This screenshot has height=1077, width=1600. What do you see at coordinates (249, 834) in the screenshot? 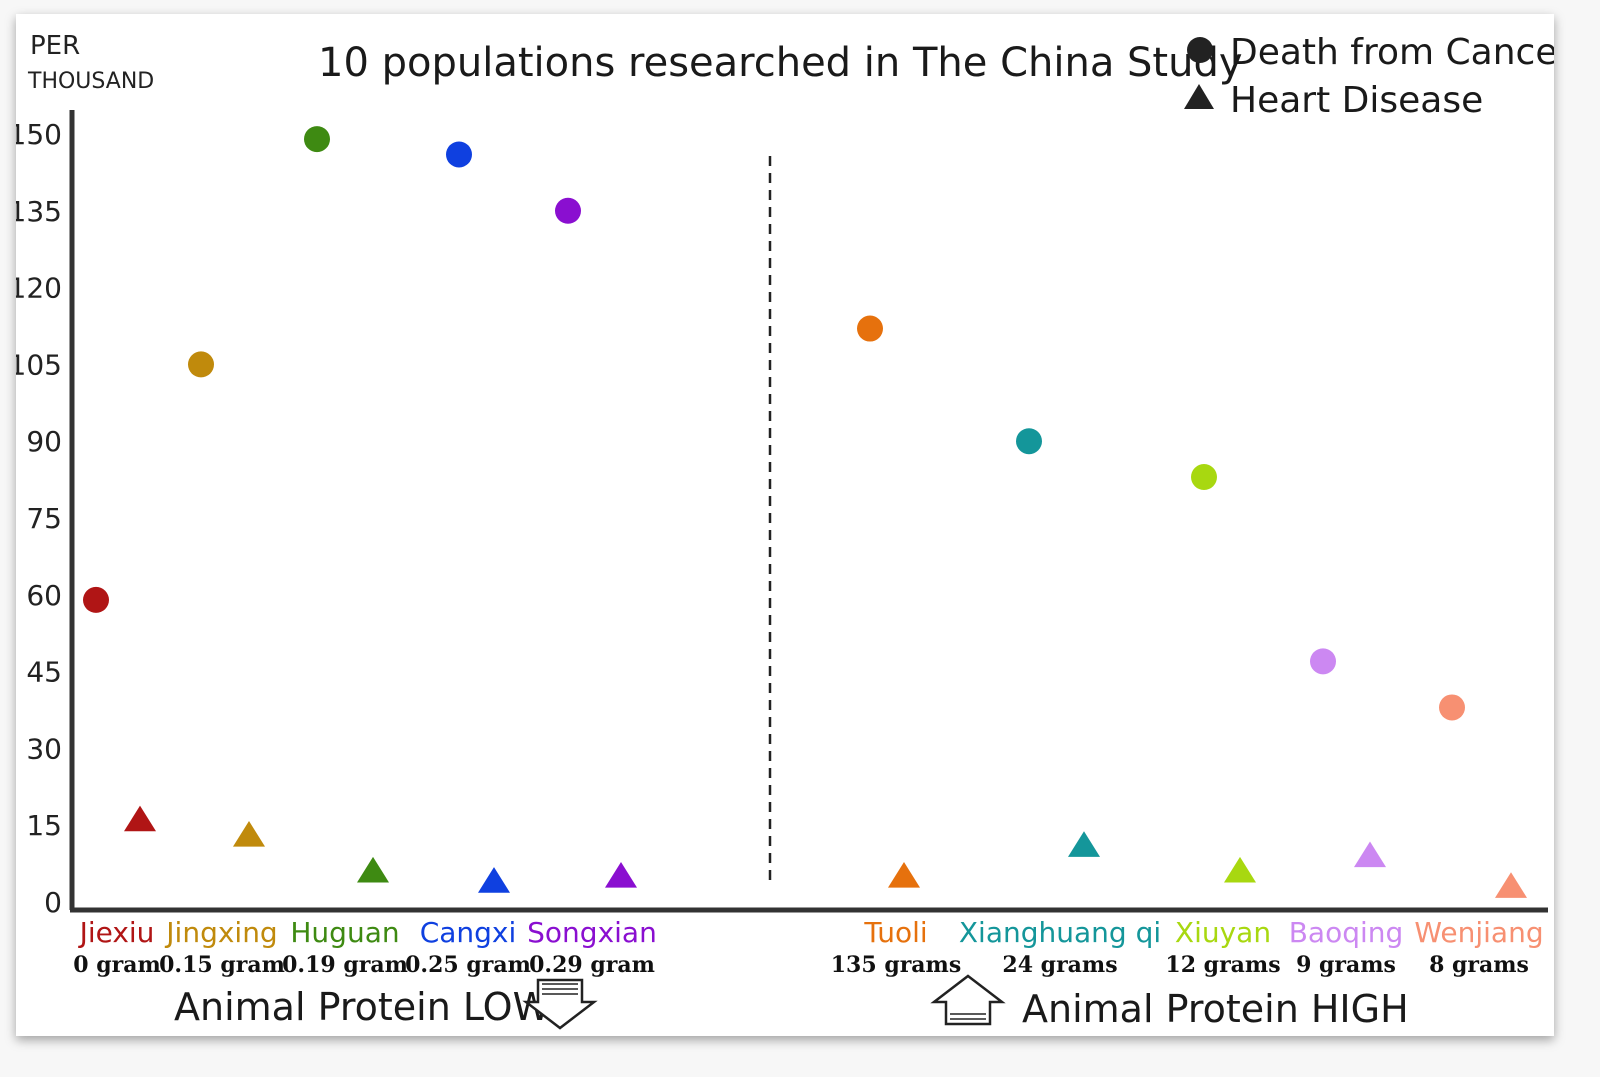
I see `heart-point-jingxing` at bounding box center [249, 834].